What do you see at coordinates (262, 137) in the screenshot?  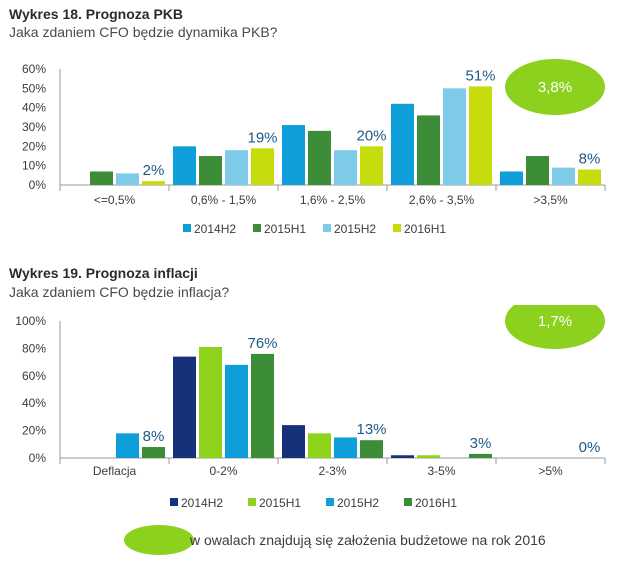 I see `data-label: 19%` at bounding box center [262, 137].